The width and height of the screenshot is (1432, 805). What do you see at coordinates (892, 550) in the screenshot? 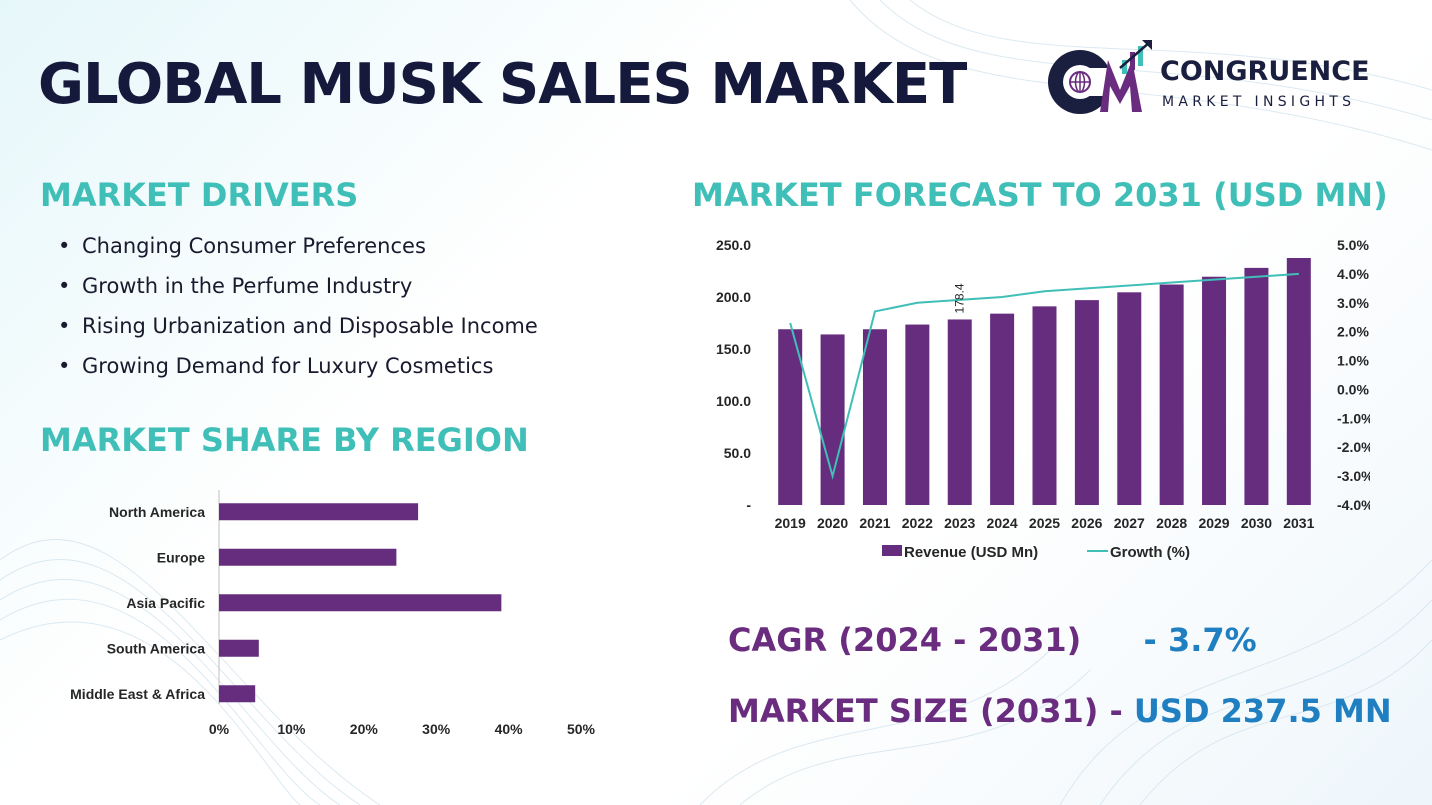
I see `legend-revenue-swatch` at bounding box center [892, 550].